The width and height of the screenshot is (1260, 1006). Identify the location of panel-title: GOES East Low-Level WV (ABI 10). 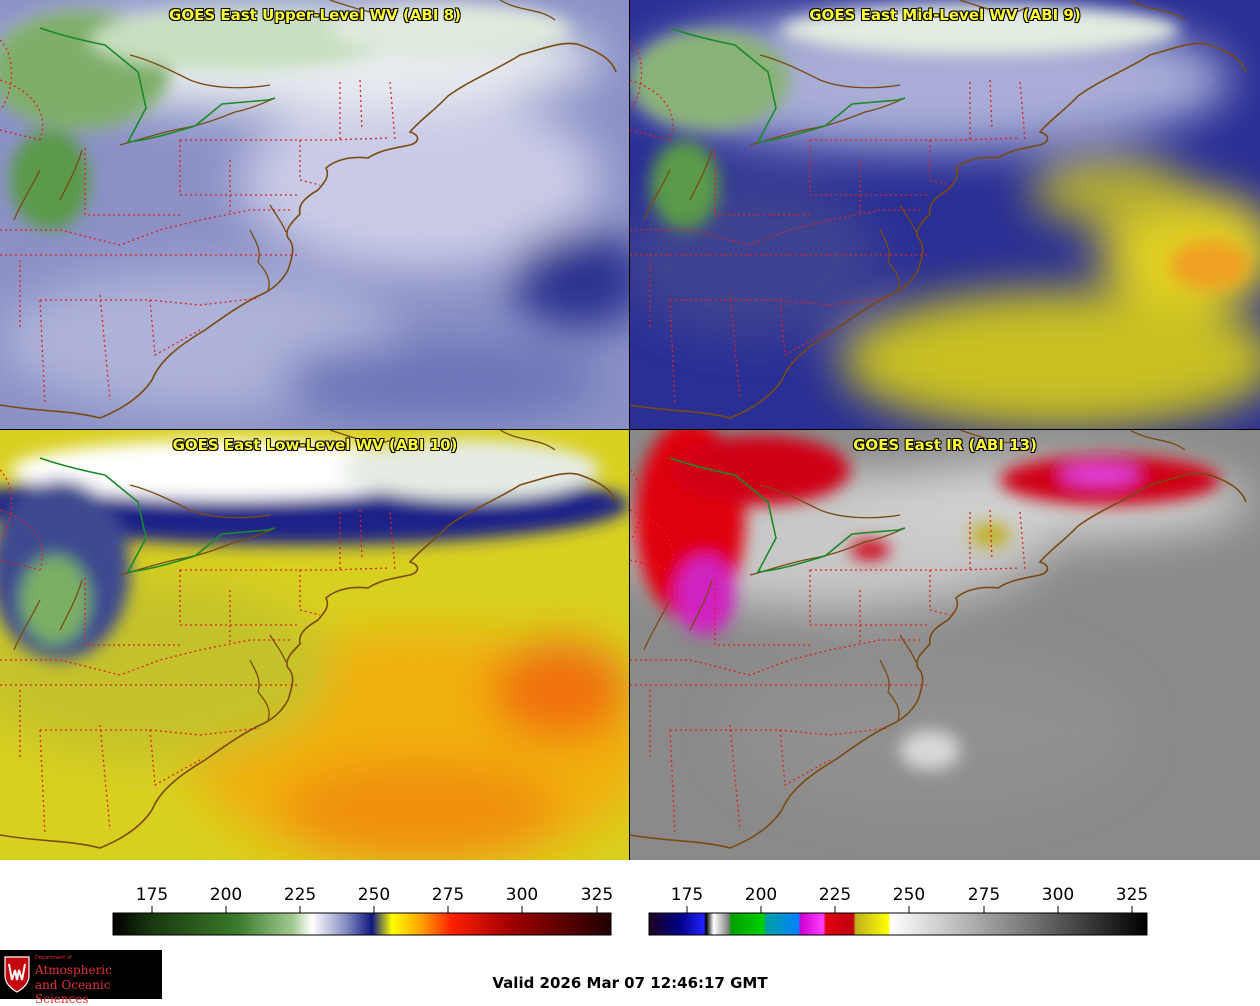
(315, 445).